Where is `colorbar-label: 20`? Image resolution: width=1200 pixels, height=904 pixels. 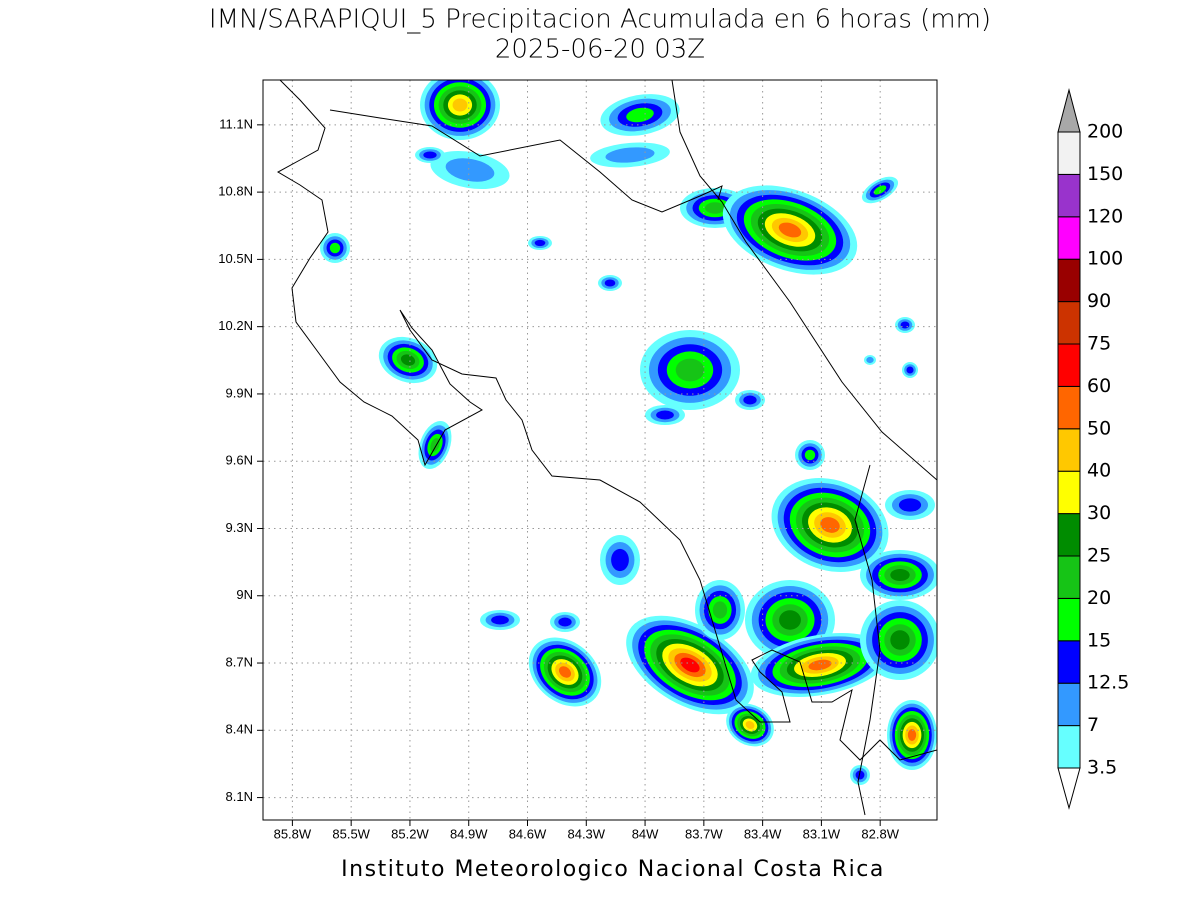
colorbar-label: 20 is located at coordinates (1099, 598).